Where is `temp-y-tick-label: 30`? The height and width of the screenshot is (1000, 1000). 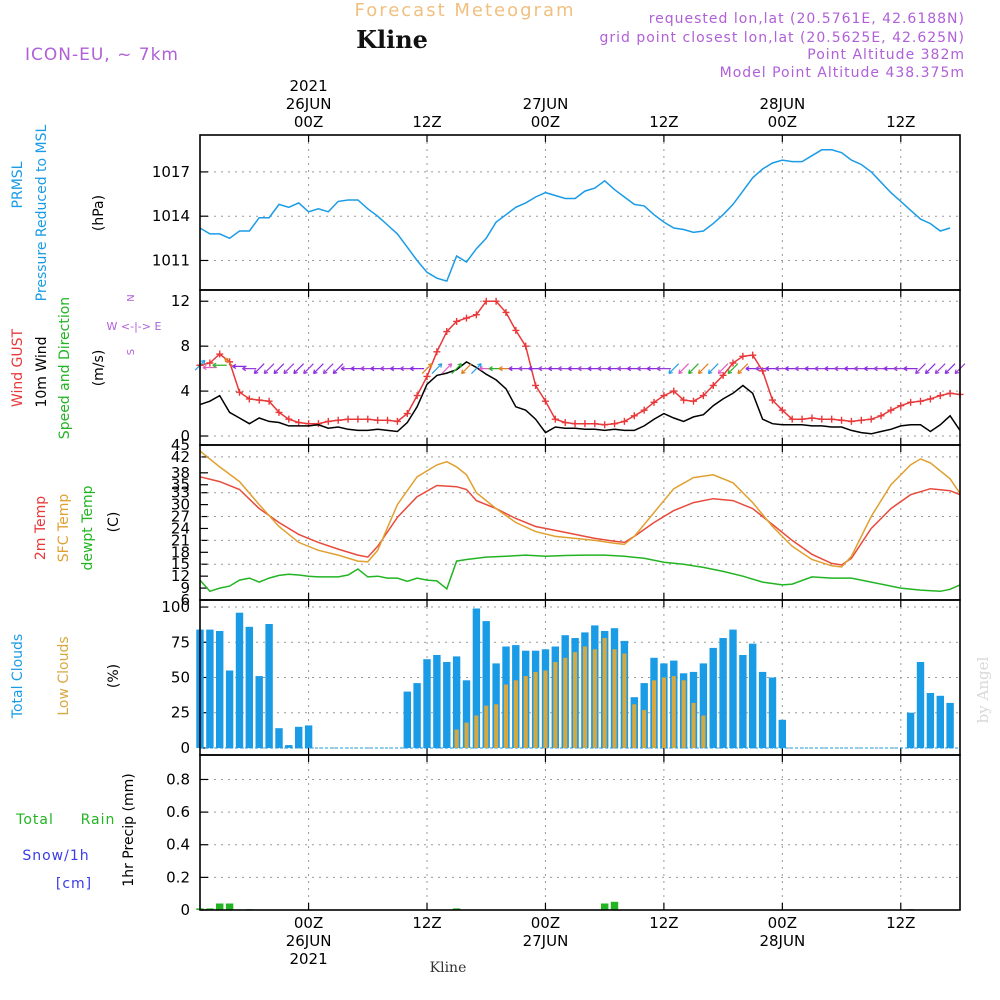
temp-y-tick-label: 30 is located at coordinates (180, 505).